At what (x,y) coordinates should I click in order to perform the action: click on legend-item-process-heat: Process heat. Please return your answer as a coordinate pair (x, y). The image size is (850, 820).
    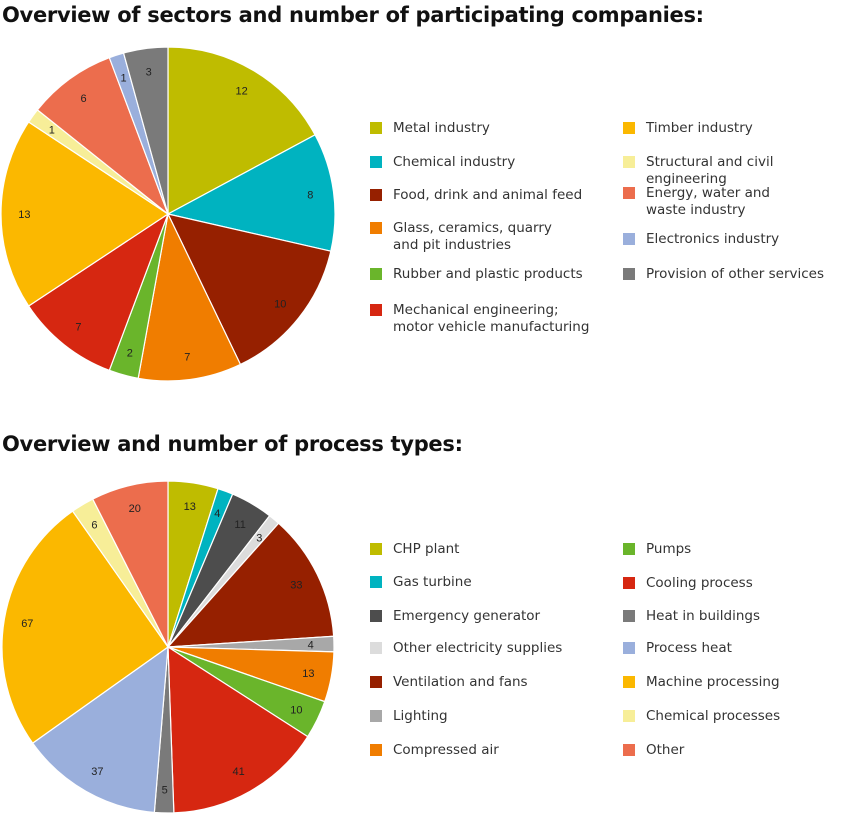
    Looking at the image, I should click on (677, 648).